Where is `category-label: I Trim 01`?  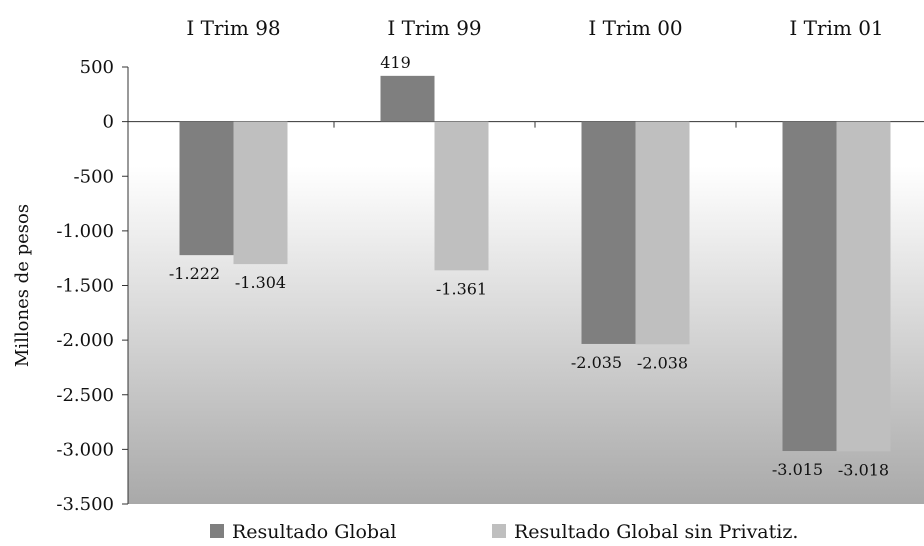
category-label: I Trim 01 is located at coordinates (836, 28).